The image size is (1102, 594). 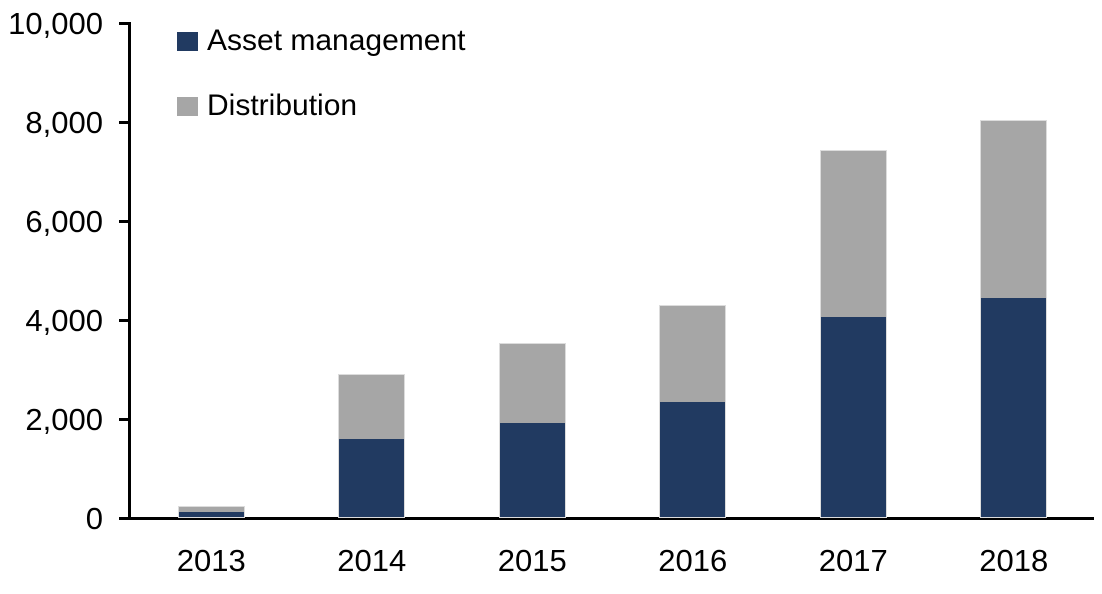 What do you see at coordinates (64, 122) in the screenshot?
I see `y-tick-label-8000: 8,000` at bounding box center [64, 122].